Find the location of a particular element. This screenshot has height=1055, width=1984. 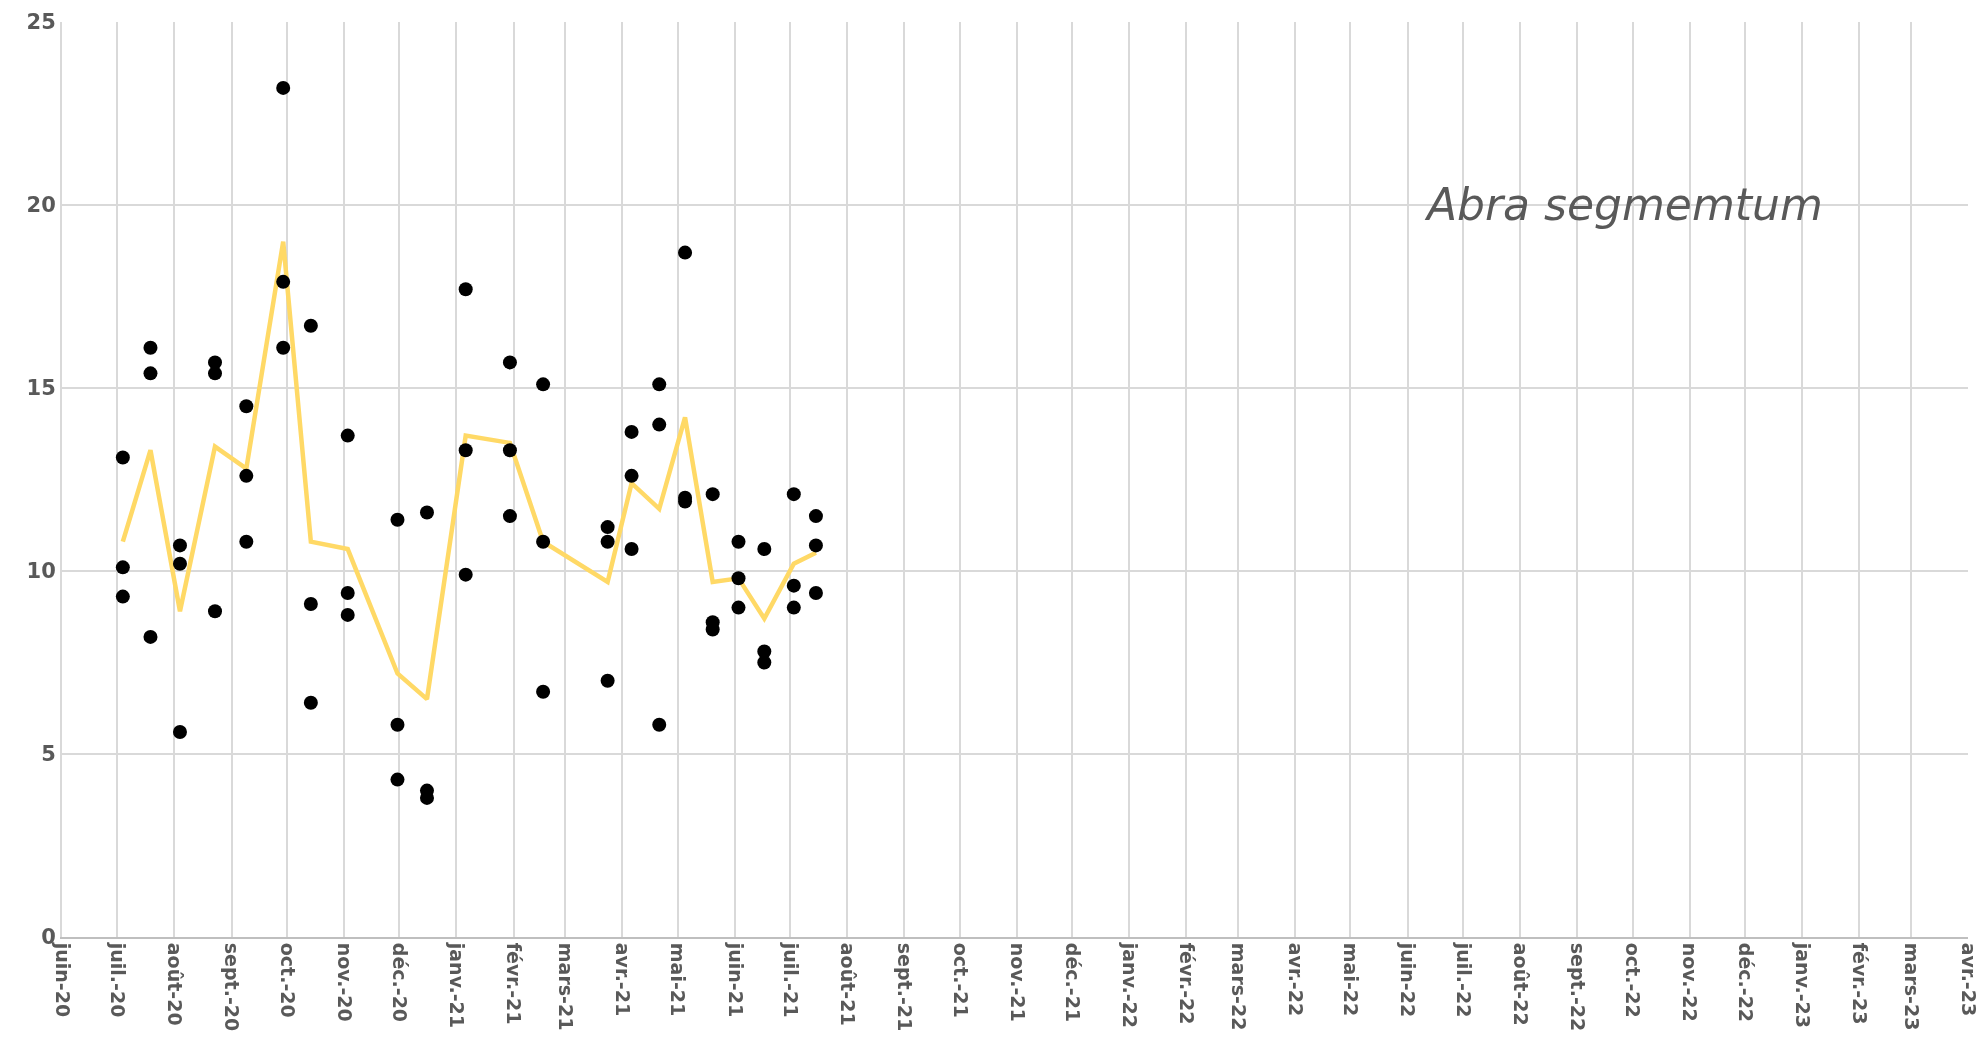

x-tick-label: août-22 is located at coordinates (1520, 984).